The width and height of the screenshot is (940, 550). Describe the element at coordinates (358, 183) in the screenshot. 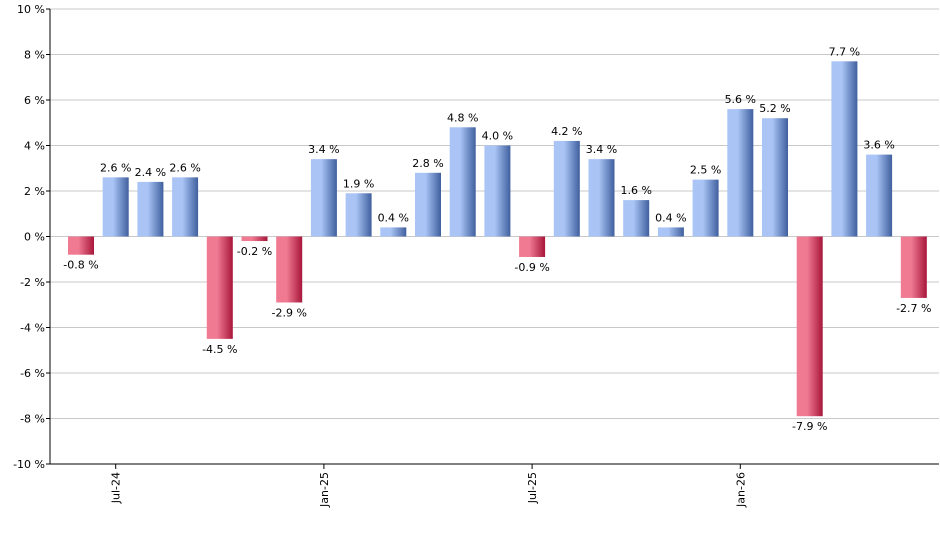

I see `data-label: 1.9 %` at that location.